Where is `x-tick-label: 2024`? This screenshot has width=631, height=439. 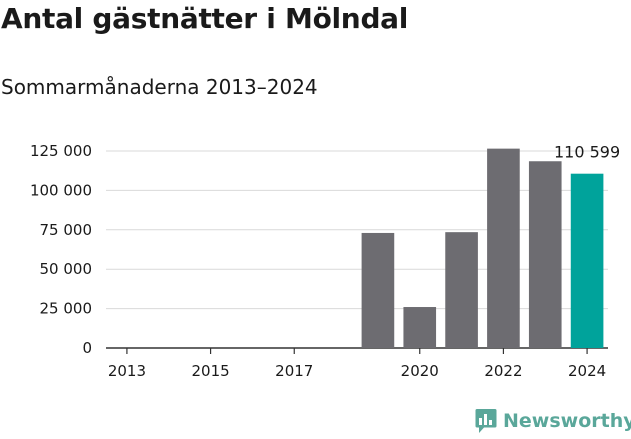
x-tick-label: 2024 is located at coordinates (587, 371).